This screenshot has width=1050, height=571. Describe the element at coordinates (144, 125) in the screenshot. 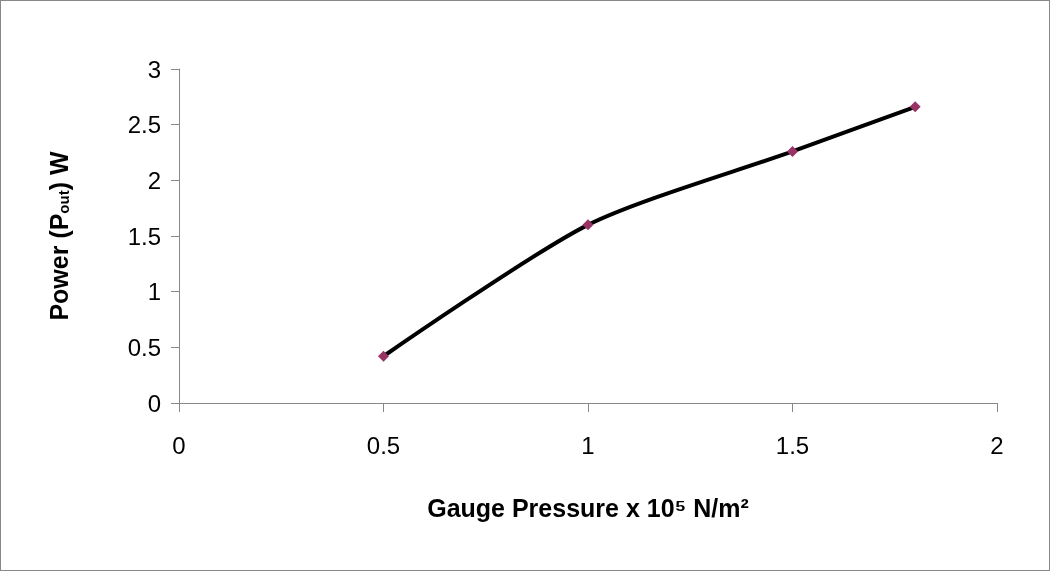

I see `y-tick-label: 2.5` at that location.